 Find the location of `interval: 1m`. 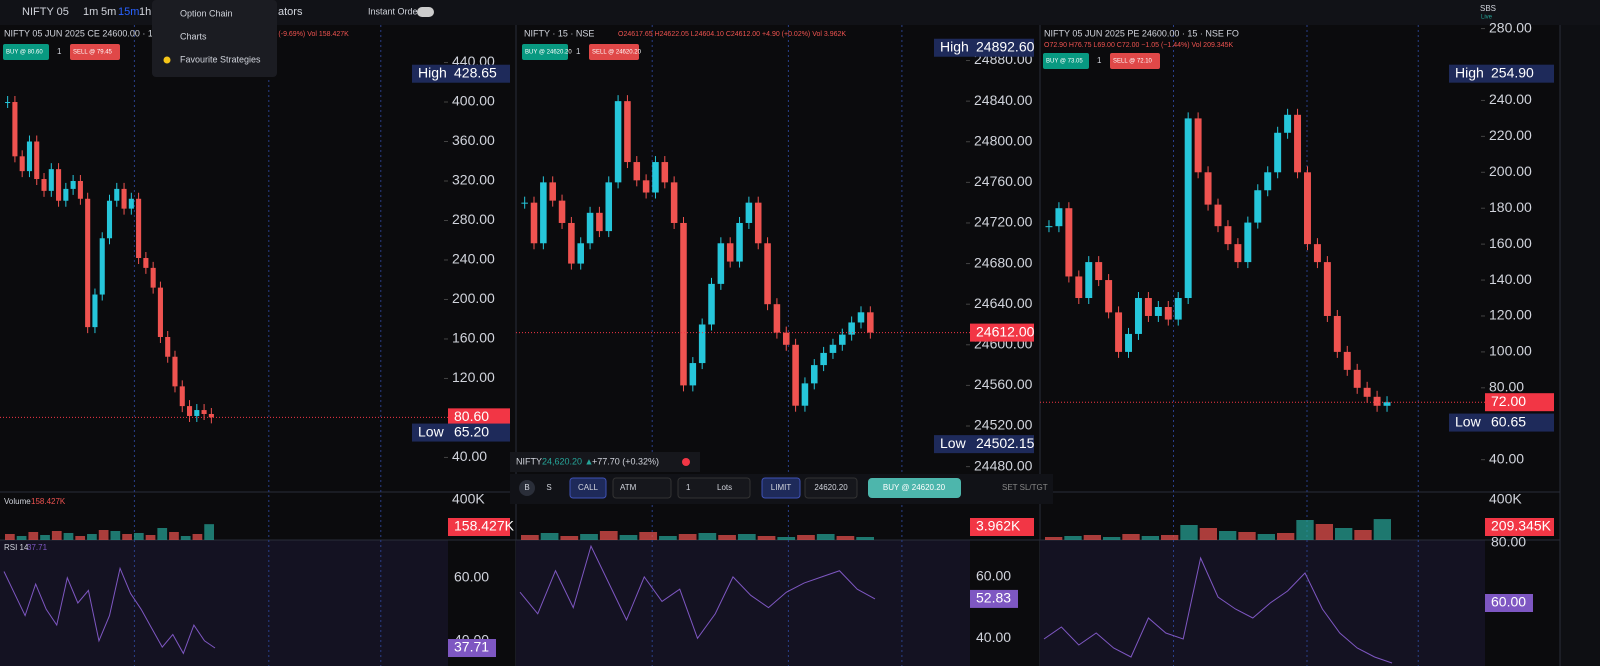

interval: 1m is located at coordinates (90, 12).